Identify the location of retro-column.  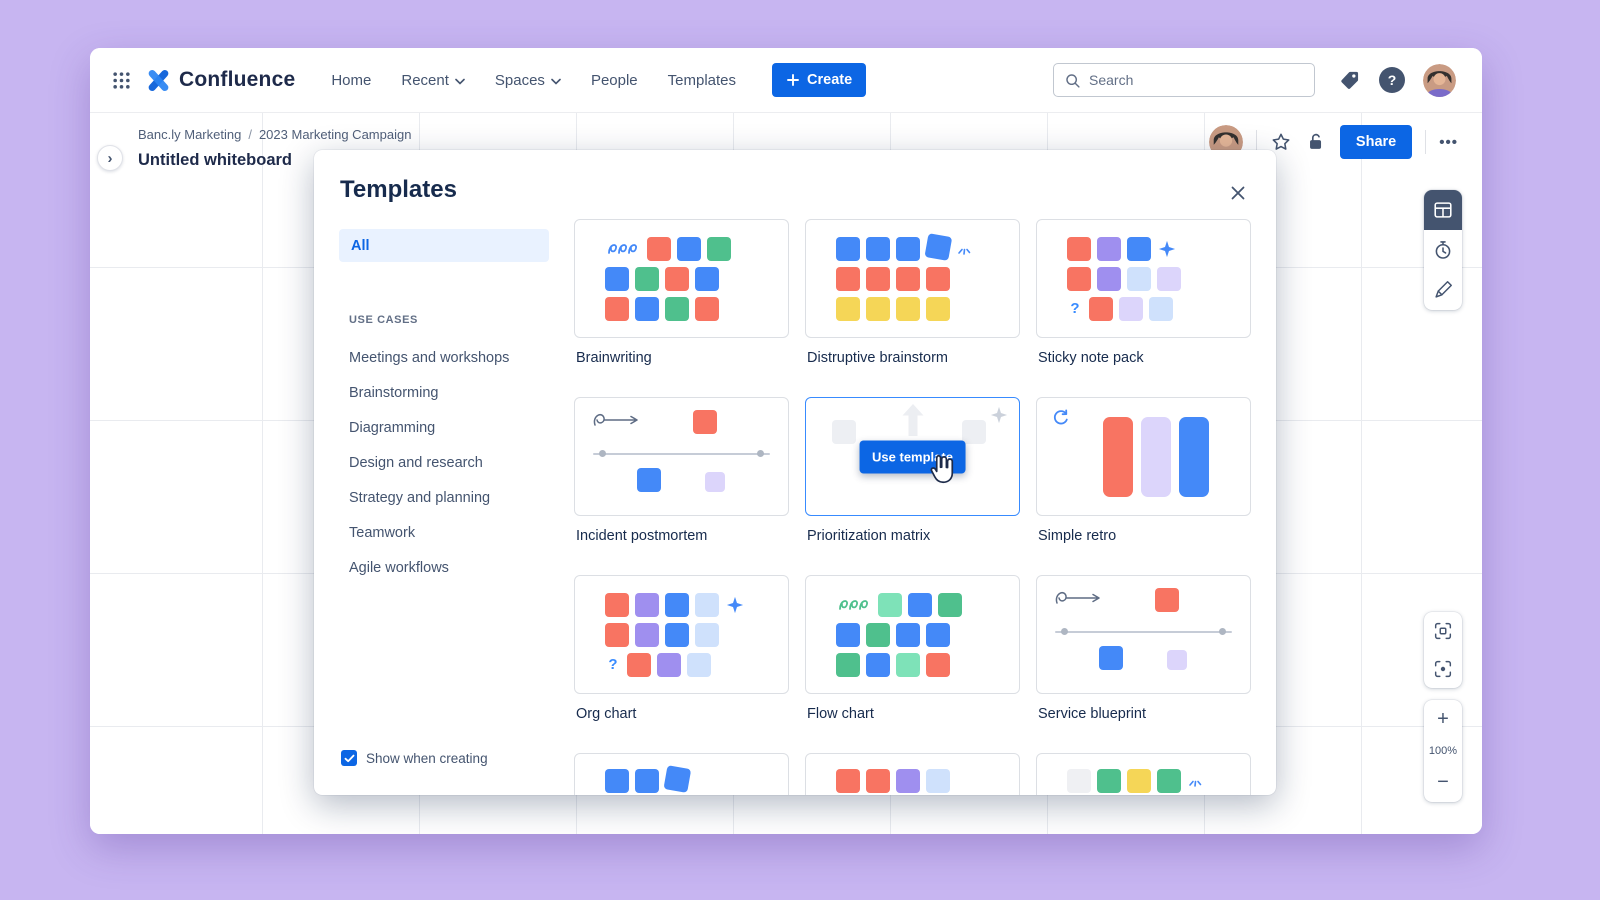
(1194, 457).